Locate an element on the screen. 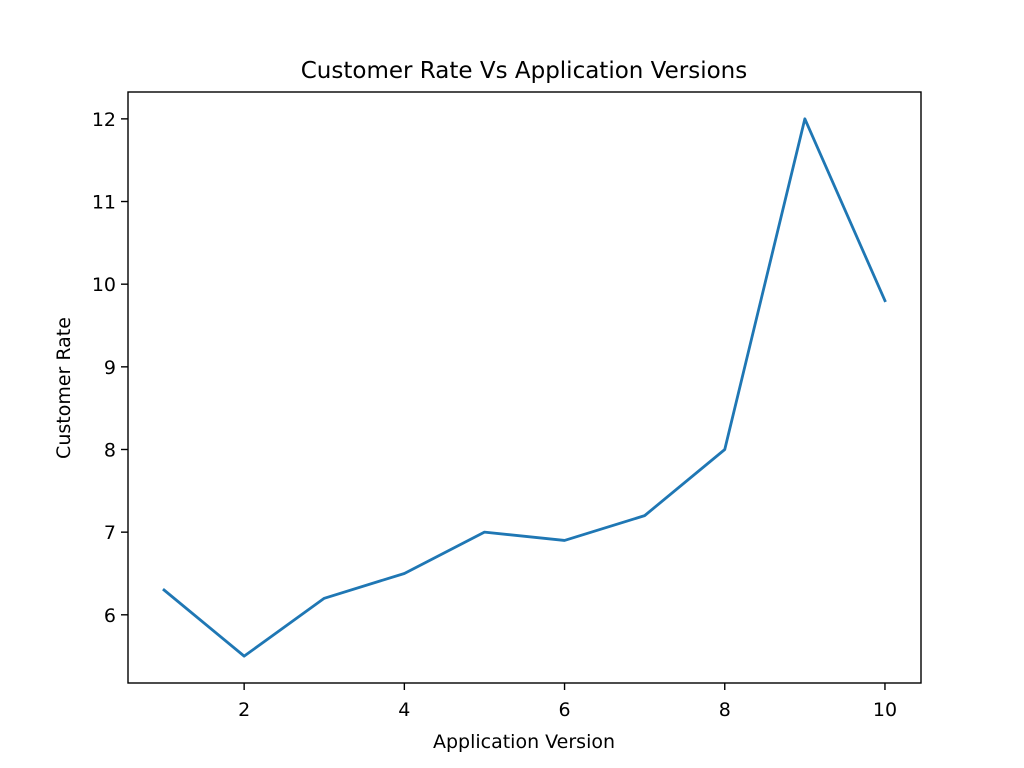 Image resolution: width=1024 pixels, height=768 pixels. x-tick-label: 2 is located at coordinates (244, 710).